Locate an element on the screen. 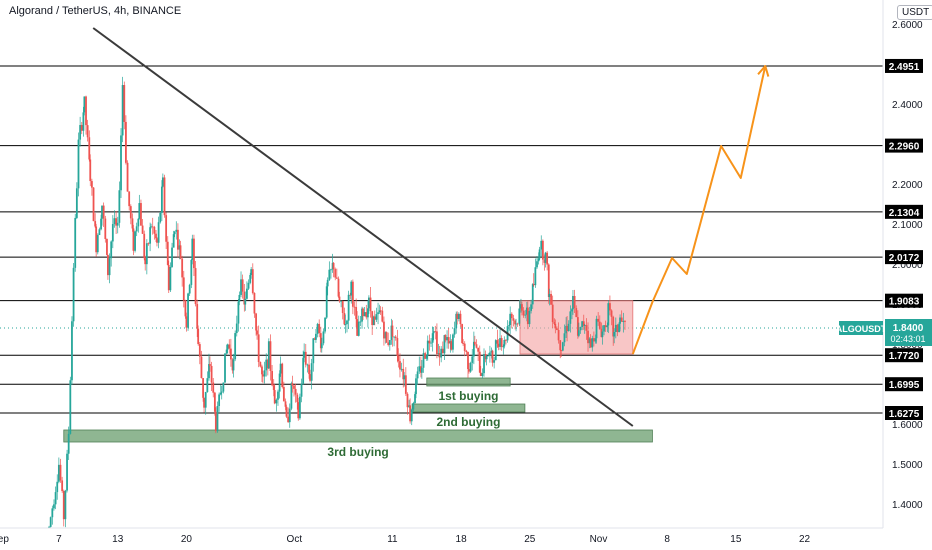 The height and width of the screenshot is (550, 932). buying-zone-label-3: 3rd buying is located at coordinates (357, 452).